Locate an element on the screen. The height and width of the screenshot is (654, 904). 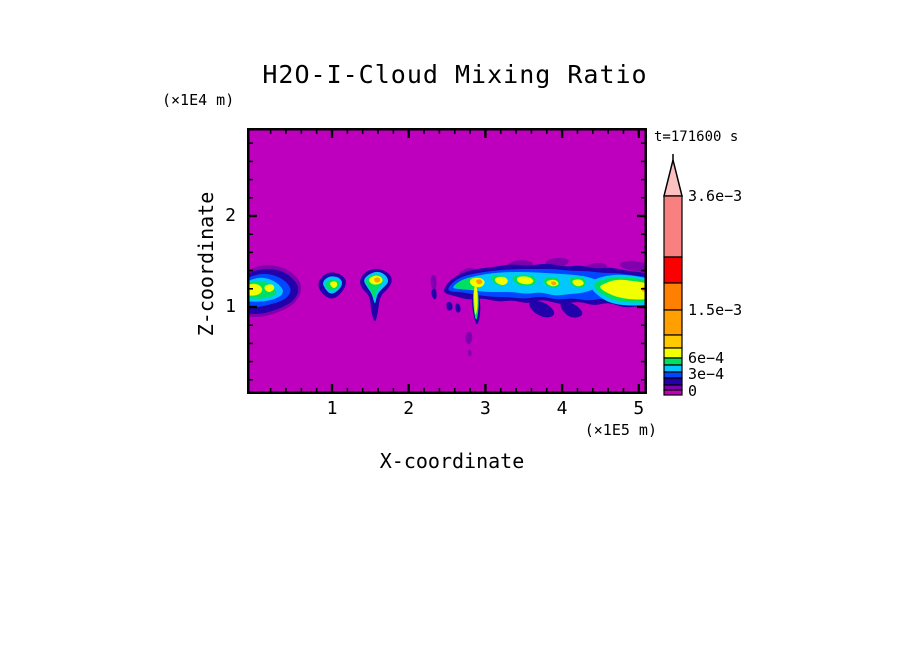
timestamp-label: t=171600 s is located at coordinates (696, 137).